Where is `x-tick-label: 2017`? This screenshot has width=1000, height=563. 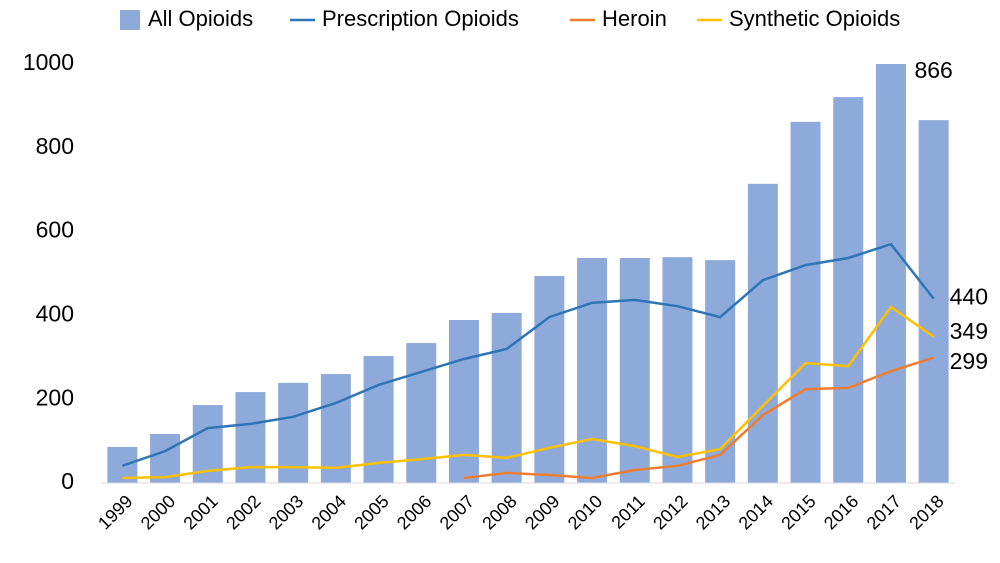 x-tick-label: 2017 is located at coordinates (884, 512).